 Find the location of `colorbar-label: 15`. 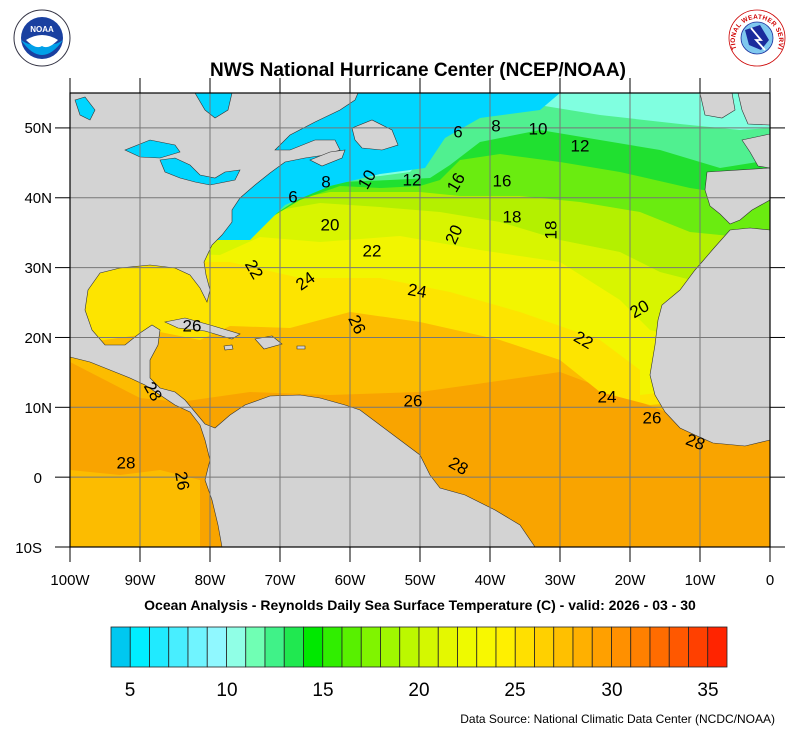

colorbar-label: 15 is located at coordinates (322, 690).